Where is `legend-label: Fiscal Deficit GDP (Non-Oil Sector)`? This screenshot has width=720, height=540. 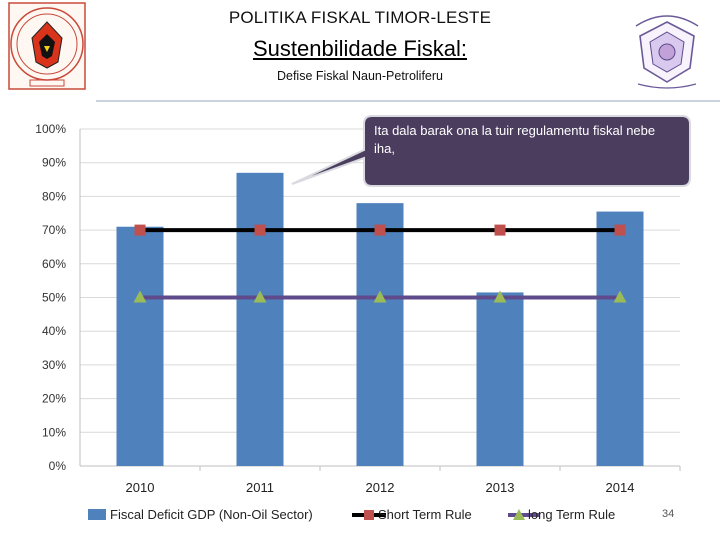
legend-label: Fiscal Deficit GDP (Non-Oil Sector) is located at coordinates (211, 514).